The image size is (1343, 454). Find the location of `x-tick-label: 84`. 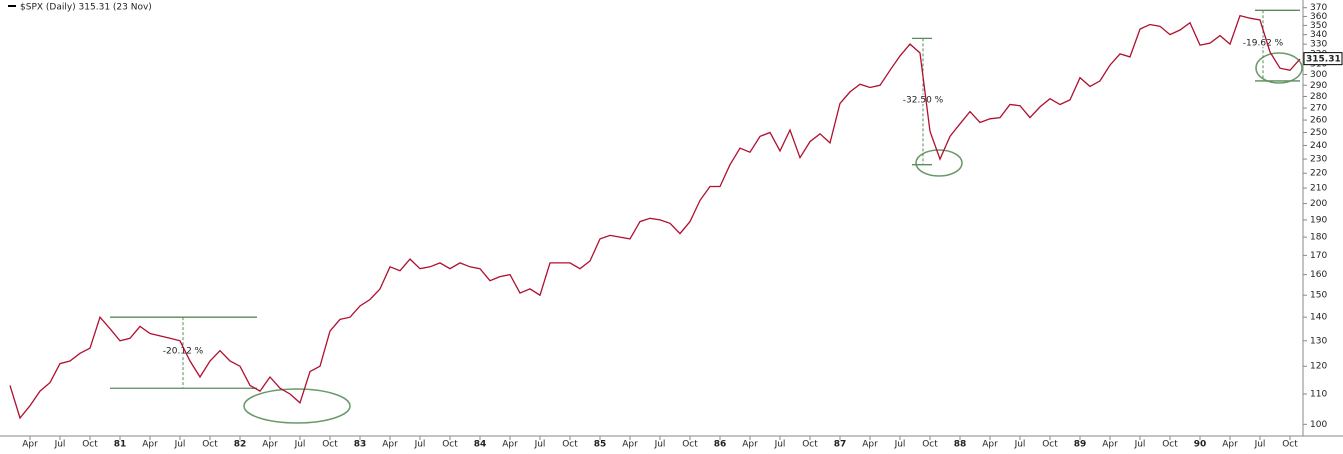

x-tick-label: 84 is located at coordinates (480, 445).